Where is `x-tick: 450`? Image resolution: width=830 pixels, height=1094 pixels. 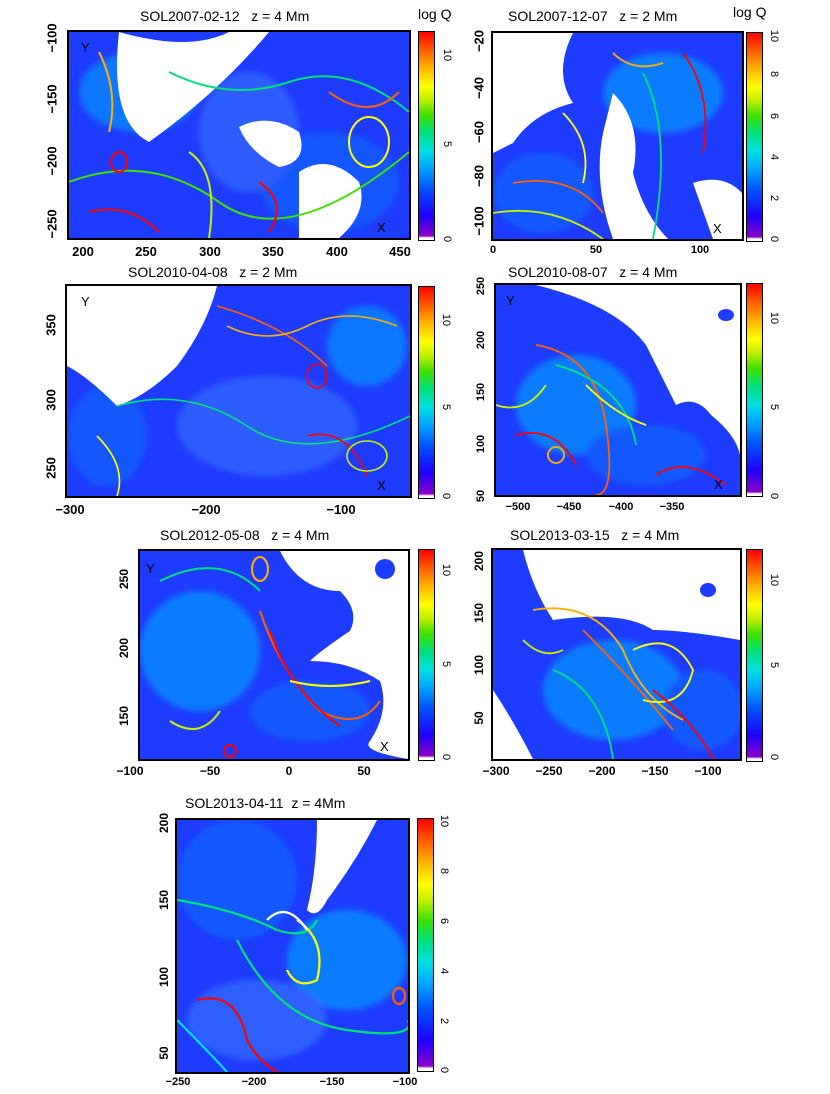 x-tick: 450 is located at coordinates (400, 251).